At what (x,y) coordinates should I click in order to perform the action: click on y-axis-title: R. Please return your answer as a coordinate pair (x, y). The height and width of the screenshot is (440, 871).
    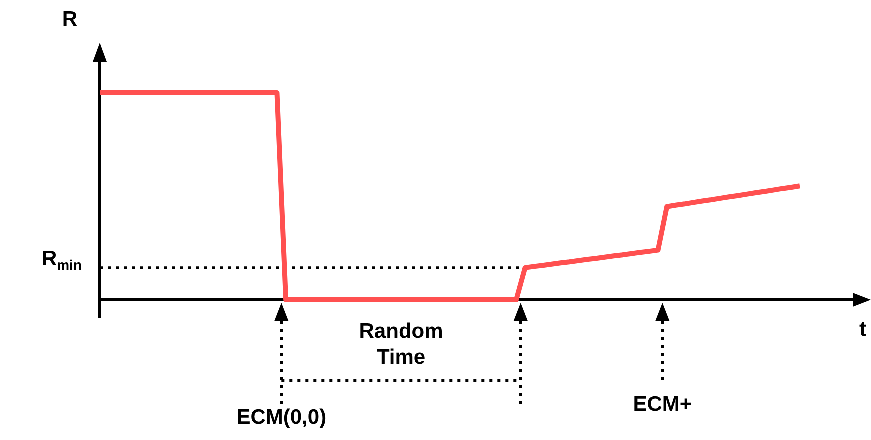
    Looking at the image, I should click on (70, 19).